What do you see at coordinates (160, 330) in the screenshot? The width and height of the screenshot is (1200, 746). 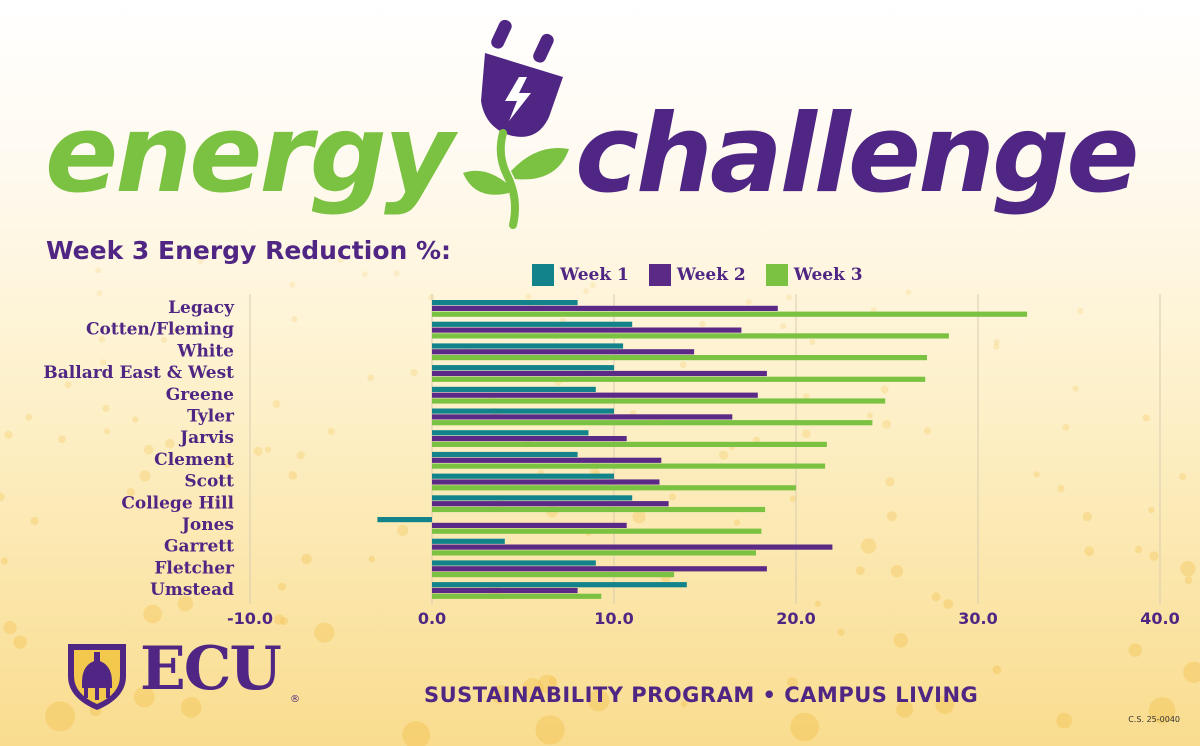 I see `category-label: Cotten/Fleming` at bounding box center [160, 330].